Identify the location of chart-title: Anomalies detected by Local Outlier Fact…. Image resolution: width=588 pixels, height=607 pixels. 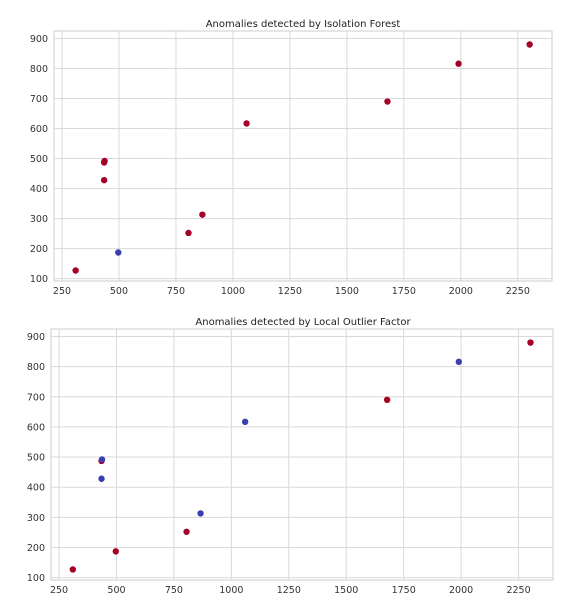
(303, 322).